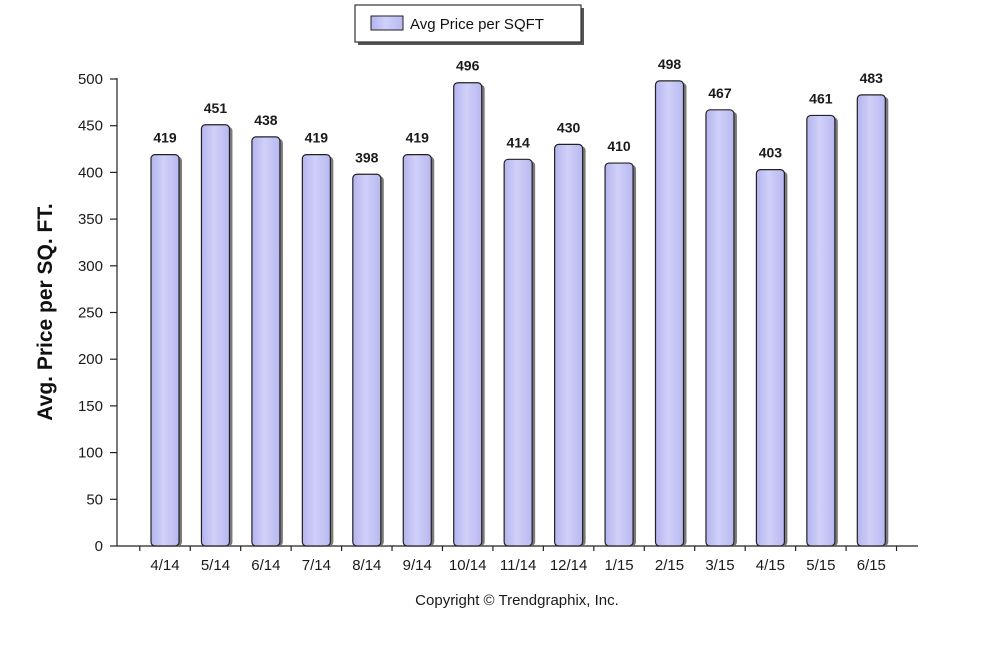  What do you see at coordinates (619, 146) in the screenshot?
I see `data-label: 410` at bounding box center [619, 146].